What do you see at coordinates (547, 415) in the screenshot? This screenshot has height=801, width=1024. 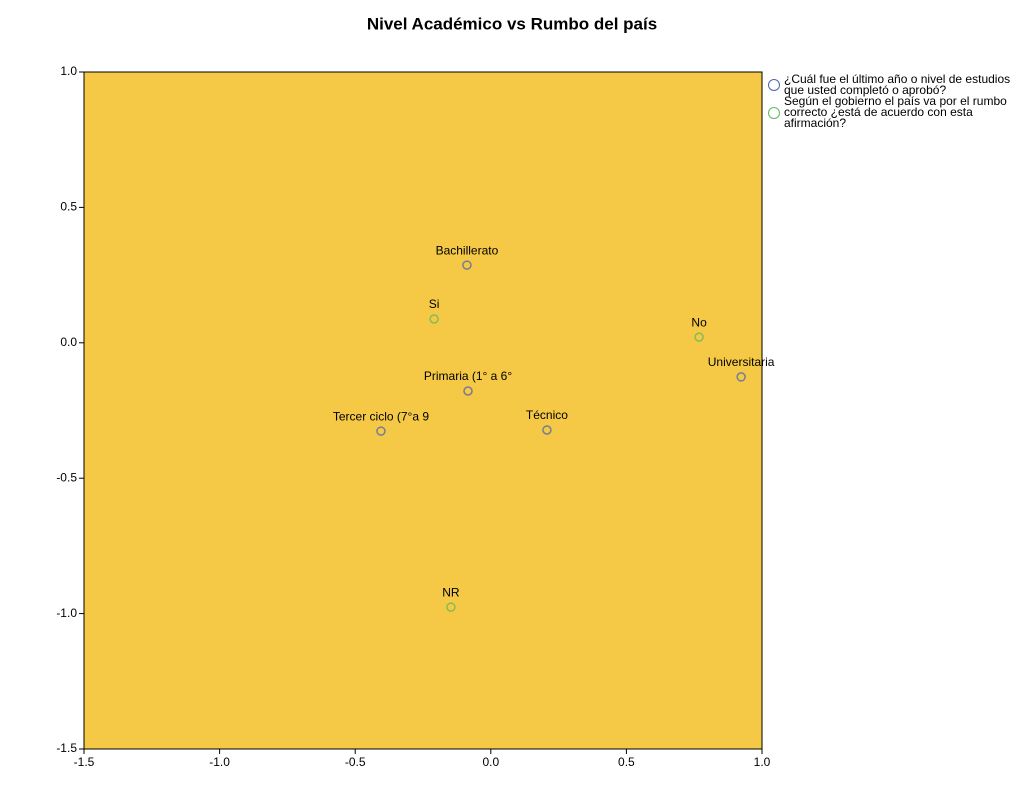 I see `point-label: Técnico` at bounding box center [547, 415].